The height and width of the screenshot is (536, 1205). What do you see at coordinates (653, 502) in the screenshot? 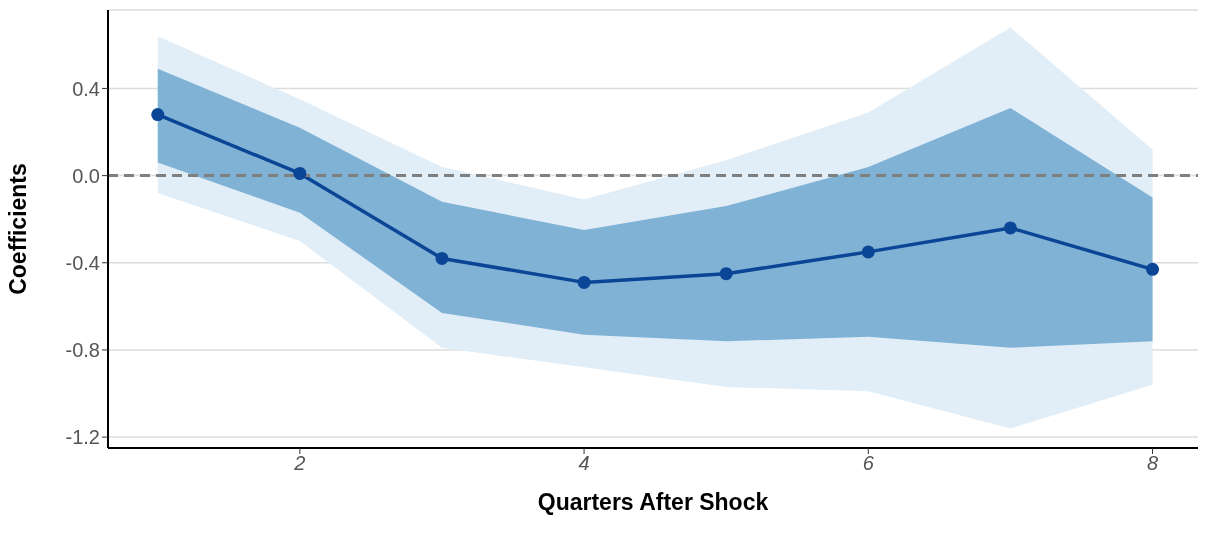
I see `x-axis-title: Quarters After Shock` at bounding box center [653, 502].